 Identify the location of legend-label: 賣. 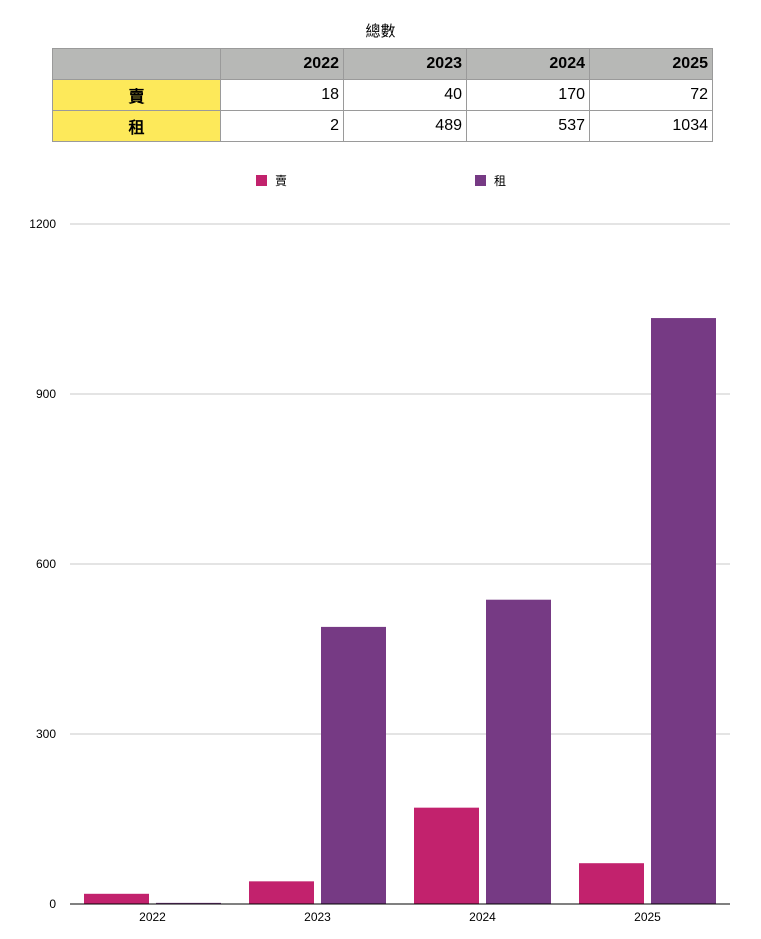
(281, 181).